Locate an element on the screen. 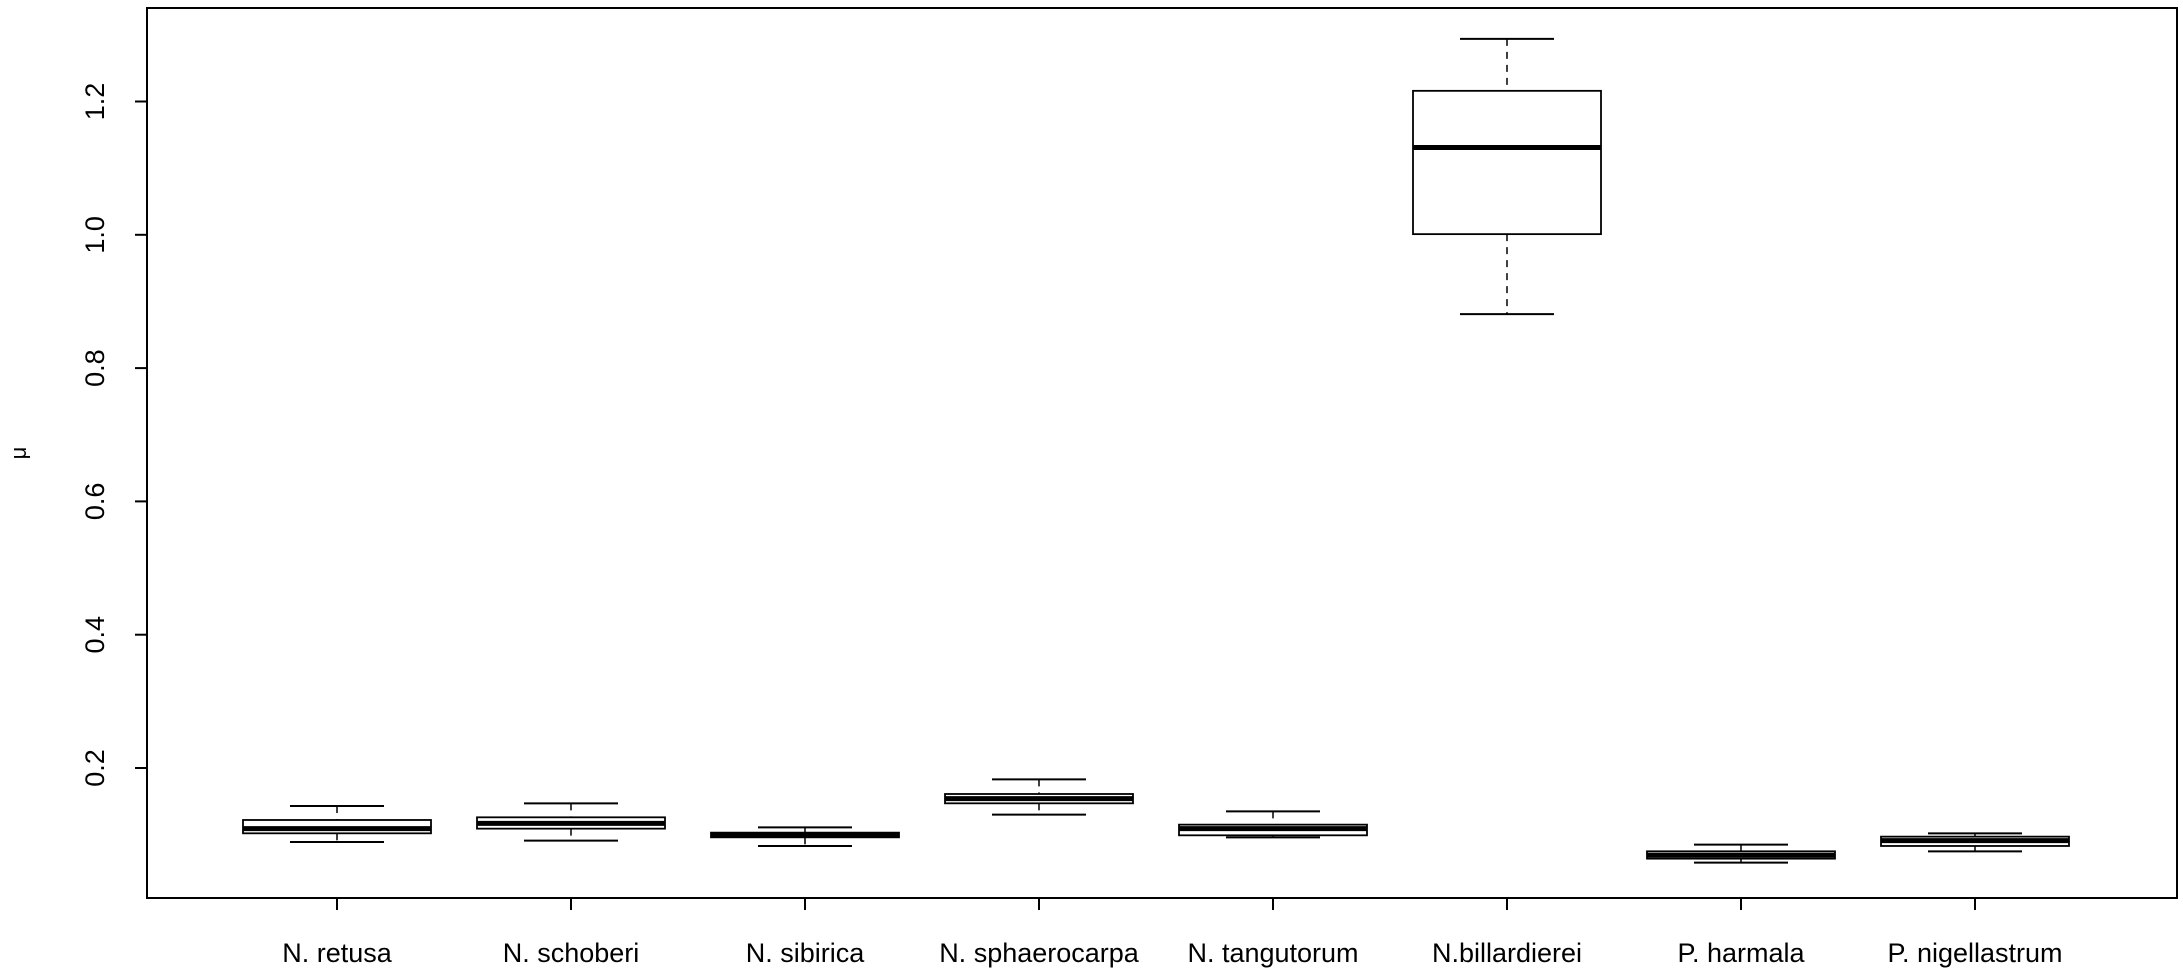 The height and width of the screenshot is (978, 2183). y-tick-label: 0.2 is located at coordinates (95, 768).